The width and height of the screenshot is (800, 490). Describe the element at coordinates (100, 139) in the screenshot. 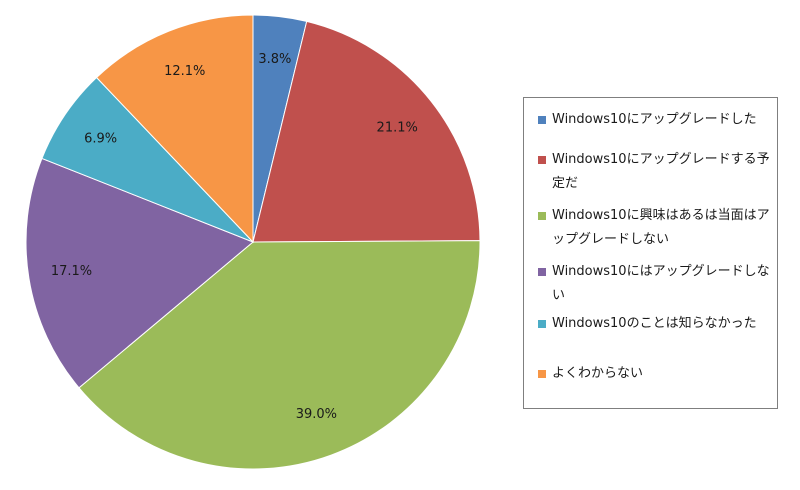

I see `slice-data-label: 6.9%` at that location.